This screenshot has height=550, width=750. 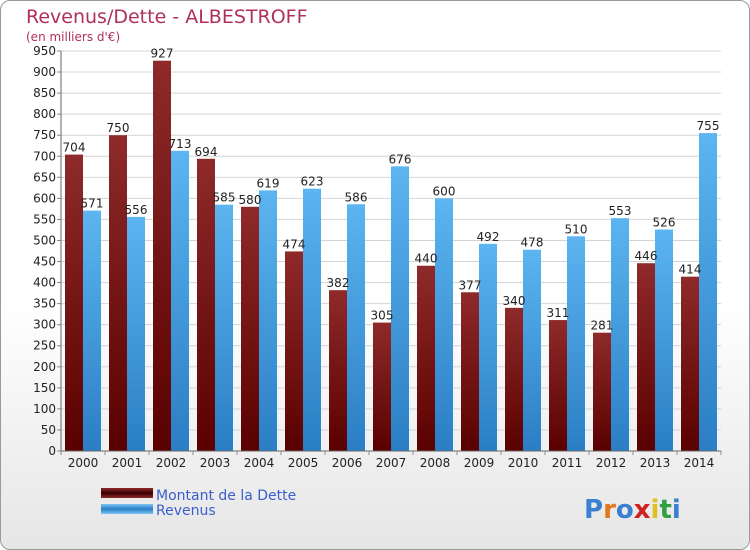 What do you see at coordinates (44, 325) in the screenshot?
I see `y-tick-label: 300` at bounding box center [44, 325].